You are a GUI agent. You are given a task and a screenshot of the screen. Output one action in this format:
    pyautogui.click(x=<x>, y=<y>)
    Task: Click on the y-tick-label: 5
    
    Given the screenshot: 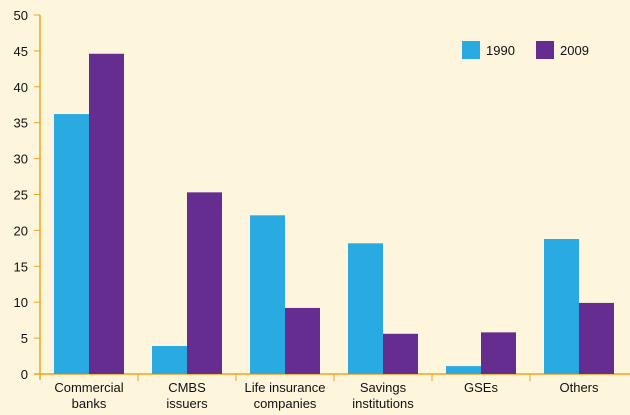 What is the action you would take?
    pyautogui.click(x=24, y=338)
    